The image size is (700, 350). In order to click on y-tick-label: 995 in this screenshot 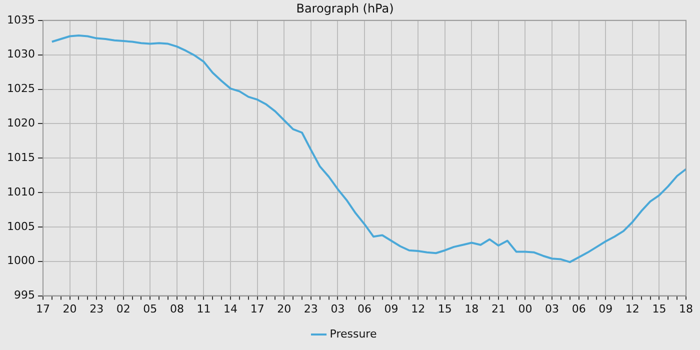, I will do `click(24, 295)`.